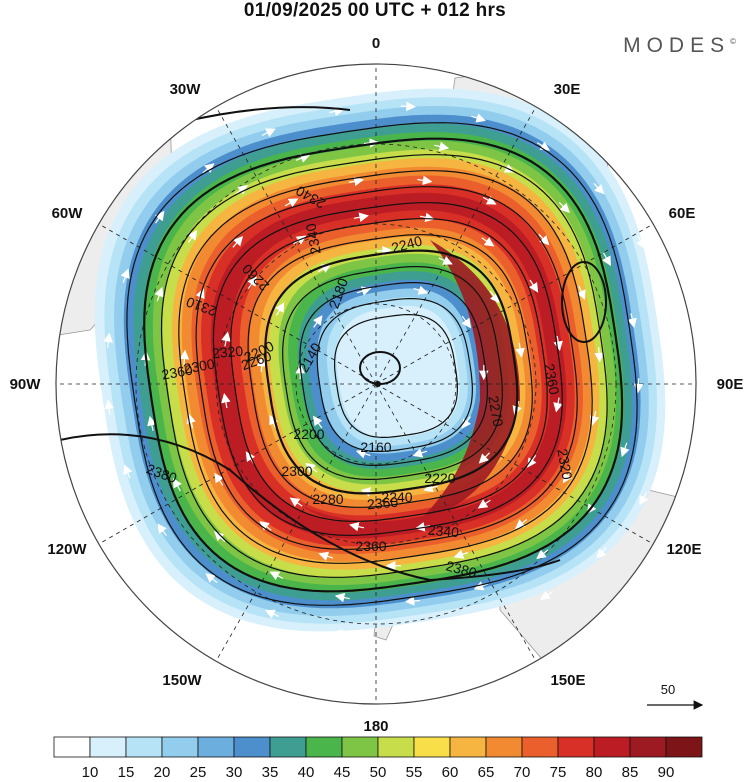  I want to click on south-pole-marker, so click(378, 384).